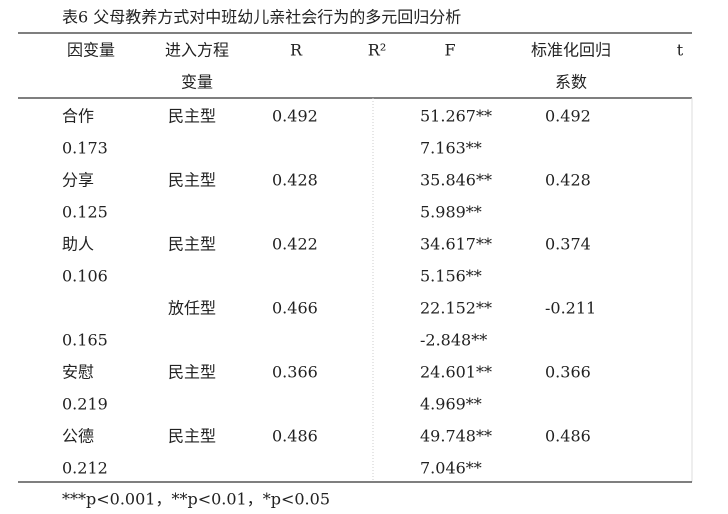  What do you see at coordinates (91, 50) in the screenshot?
I see `header-cell: 因变量` at bounding box center [91, 50].